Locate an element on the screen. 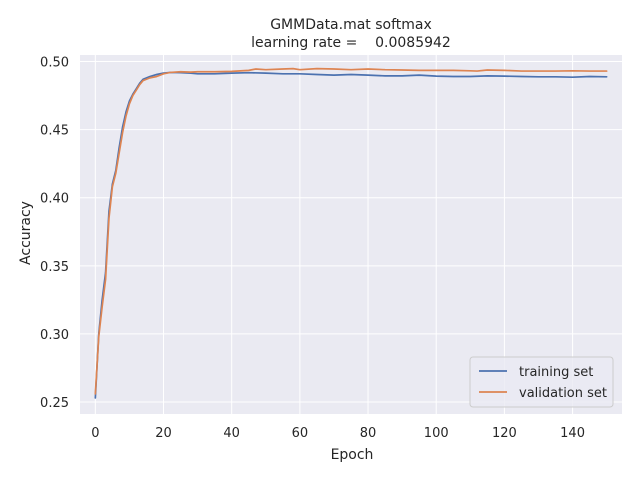  y-tick-label: 0.30 is located at coordinates (54, 335).